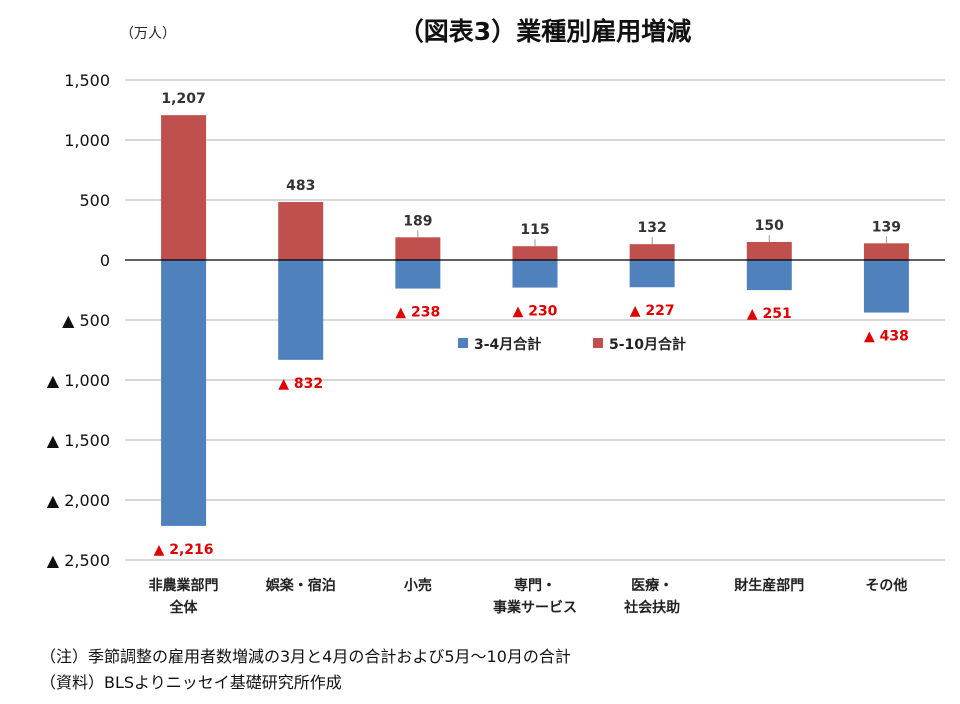 This screenshot has height=704, width=960. Describe the element at coordinates (418, 585) in the screenshot. I see `x-tick-label: 小売` at that location.